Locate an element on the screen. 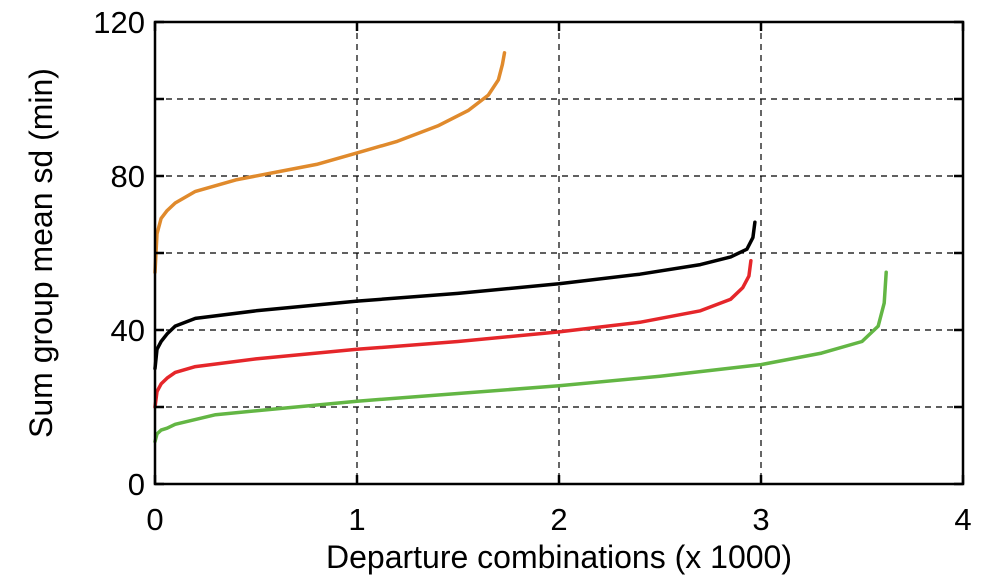  y-tick-labels: 0 40 80 120 is located at coordinates (119, 253).